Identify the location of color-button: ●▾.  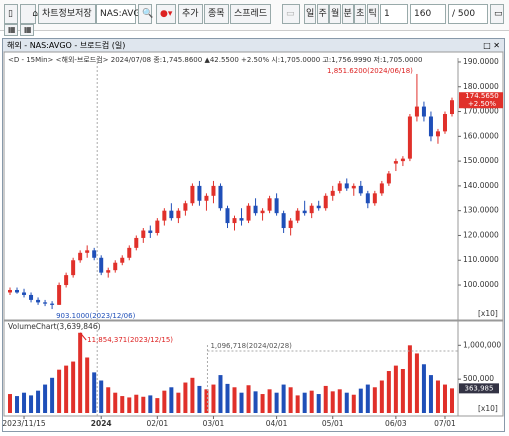
(166, 14).